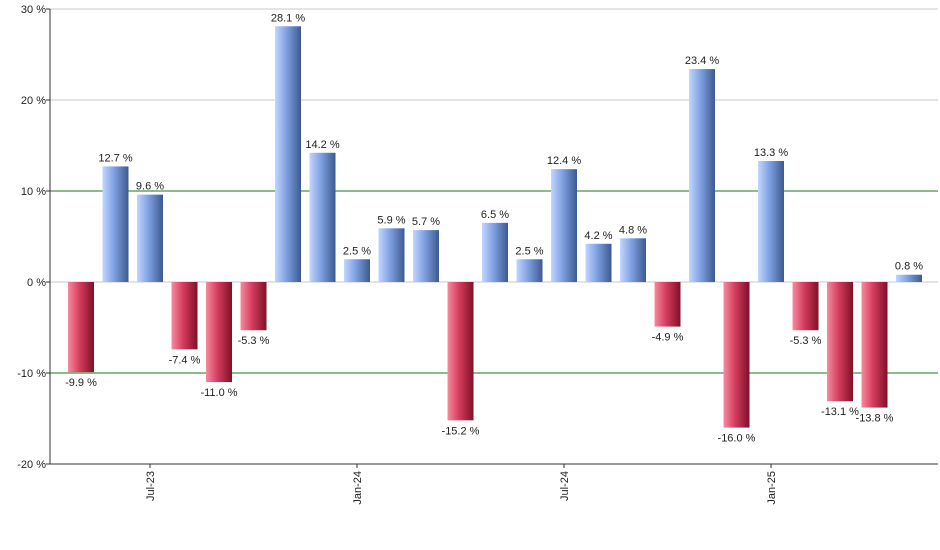 This screenshot has height=550, width=940. Describe the element at coordinates (426, 222) in the screenshot. I see `data-label: 5.7 %` at that location.